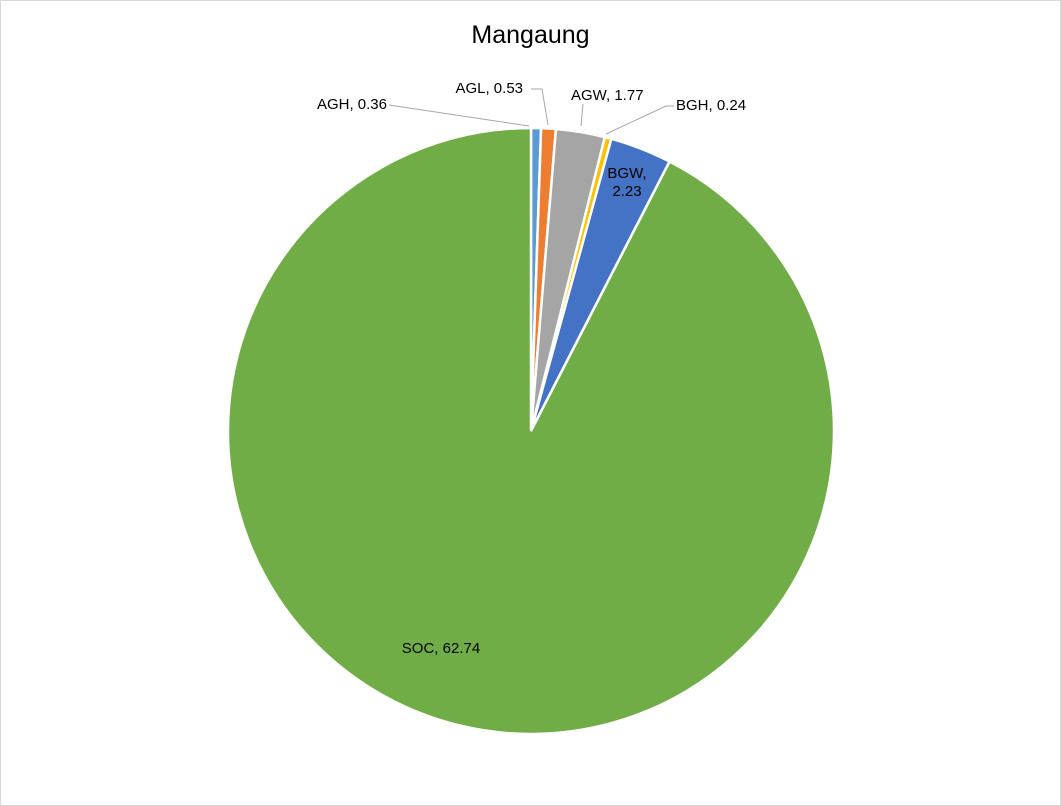 This screenshot has height=806, width=1061. Describe the element at coordinates (626, 182) in the screenshot. I see `data-label-bgw: BGW, 2.23` at that location.